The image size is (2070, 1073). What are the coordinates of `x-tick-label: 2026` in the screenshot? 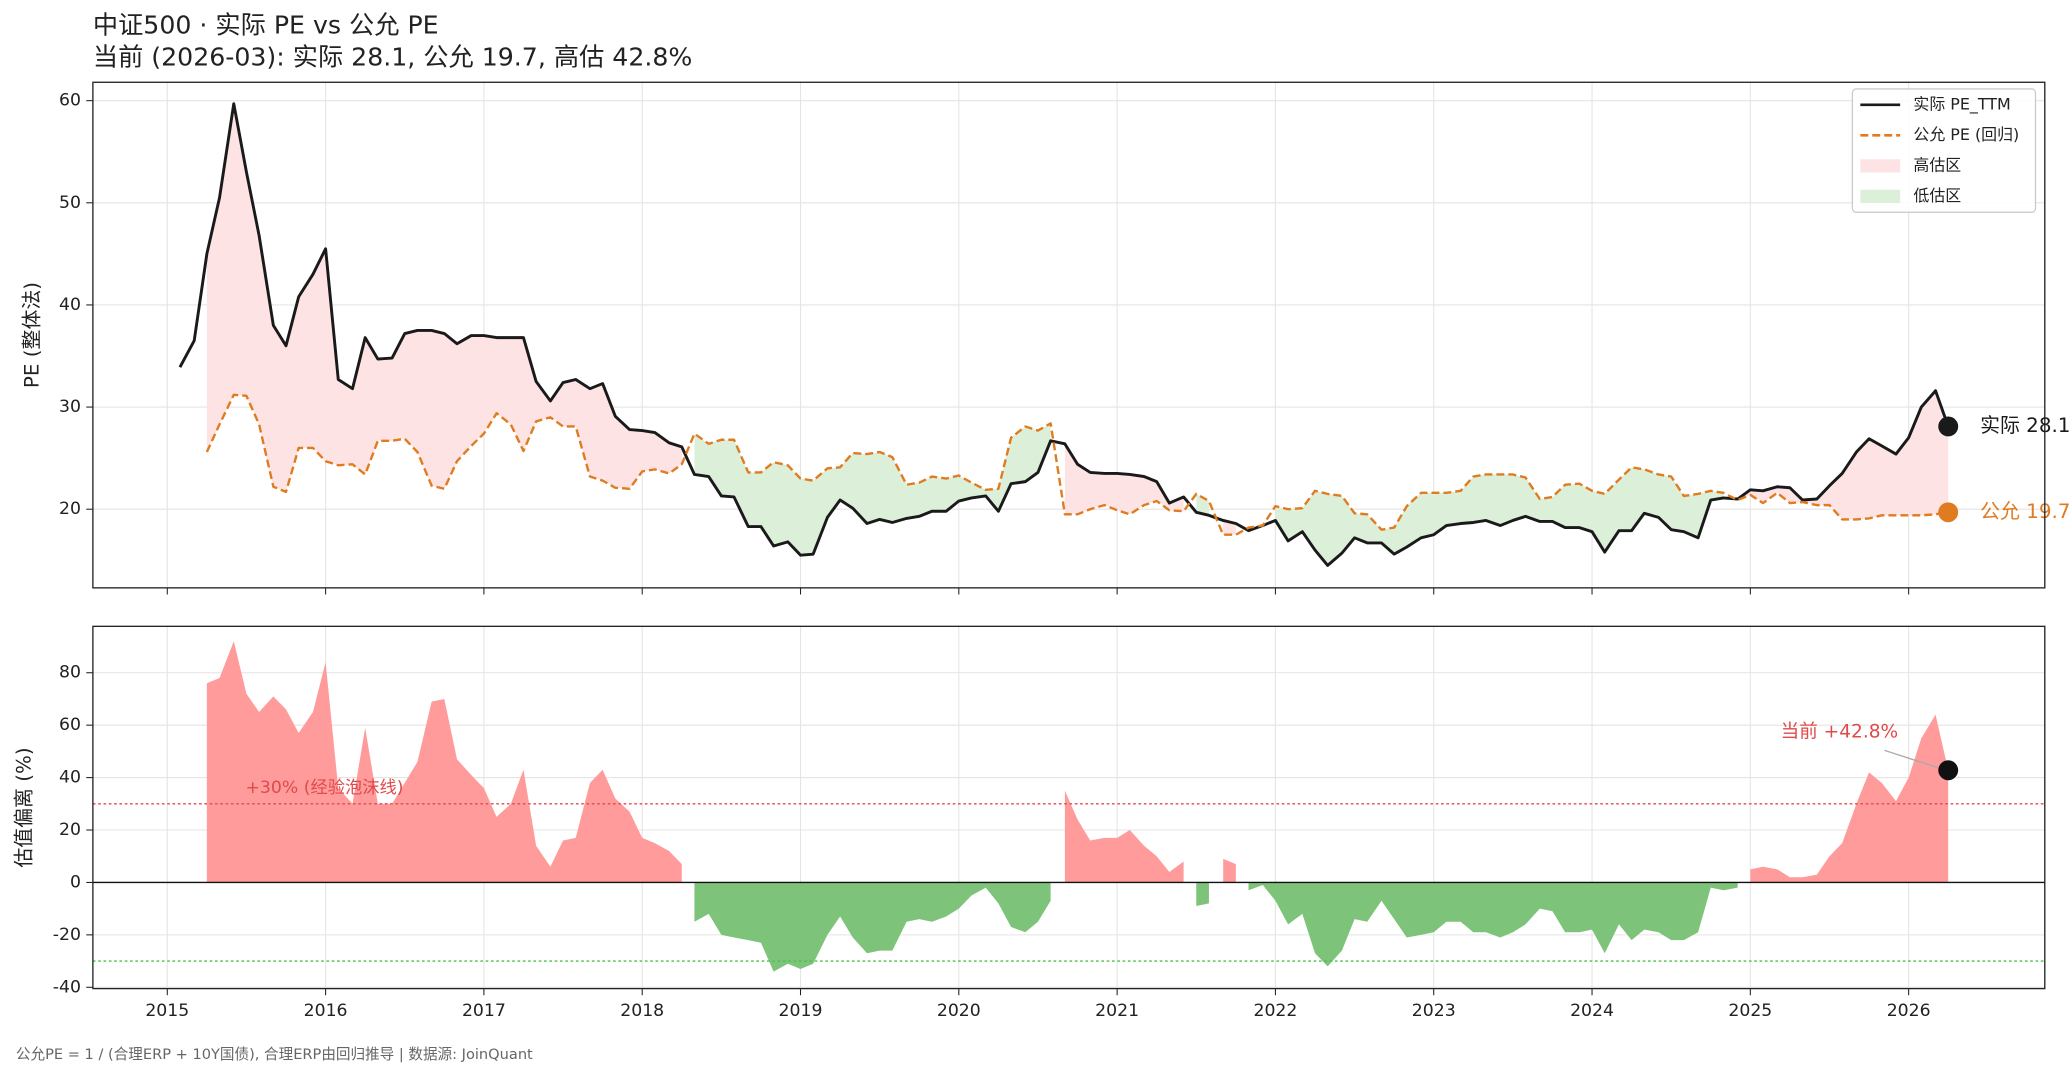 It's located at (1909, 1011).